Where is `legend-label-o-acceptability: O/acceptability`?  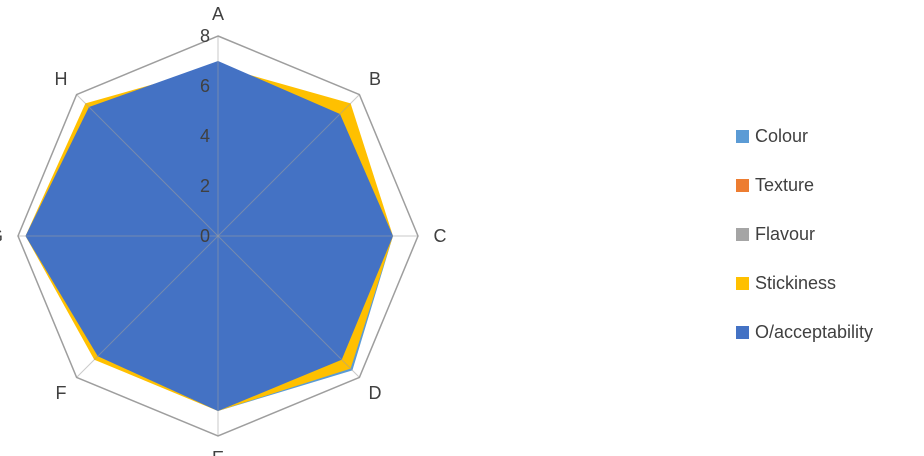 legend-label-o-acceptability: O/acceptability is located at coordinates (814, 331).